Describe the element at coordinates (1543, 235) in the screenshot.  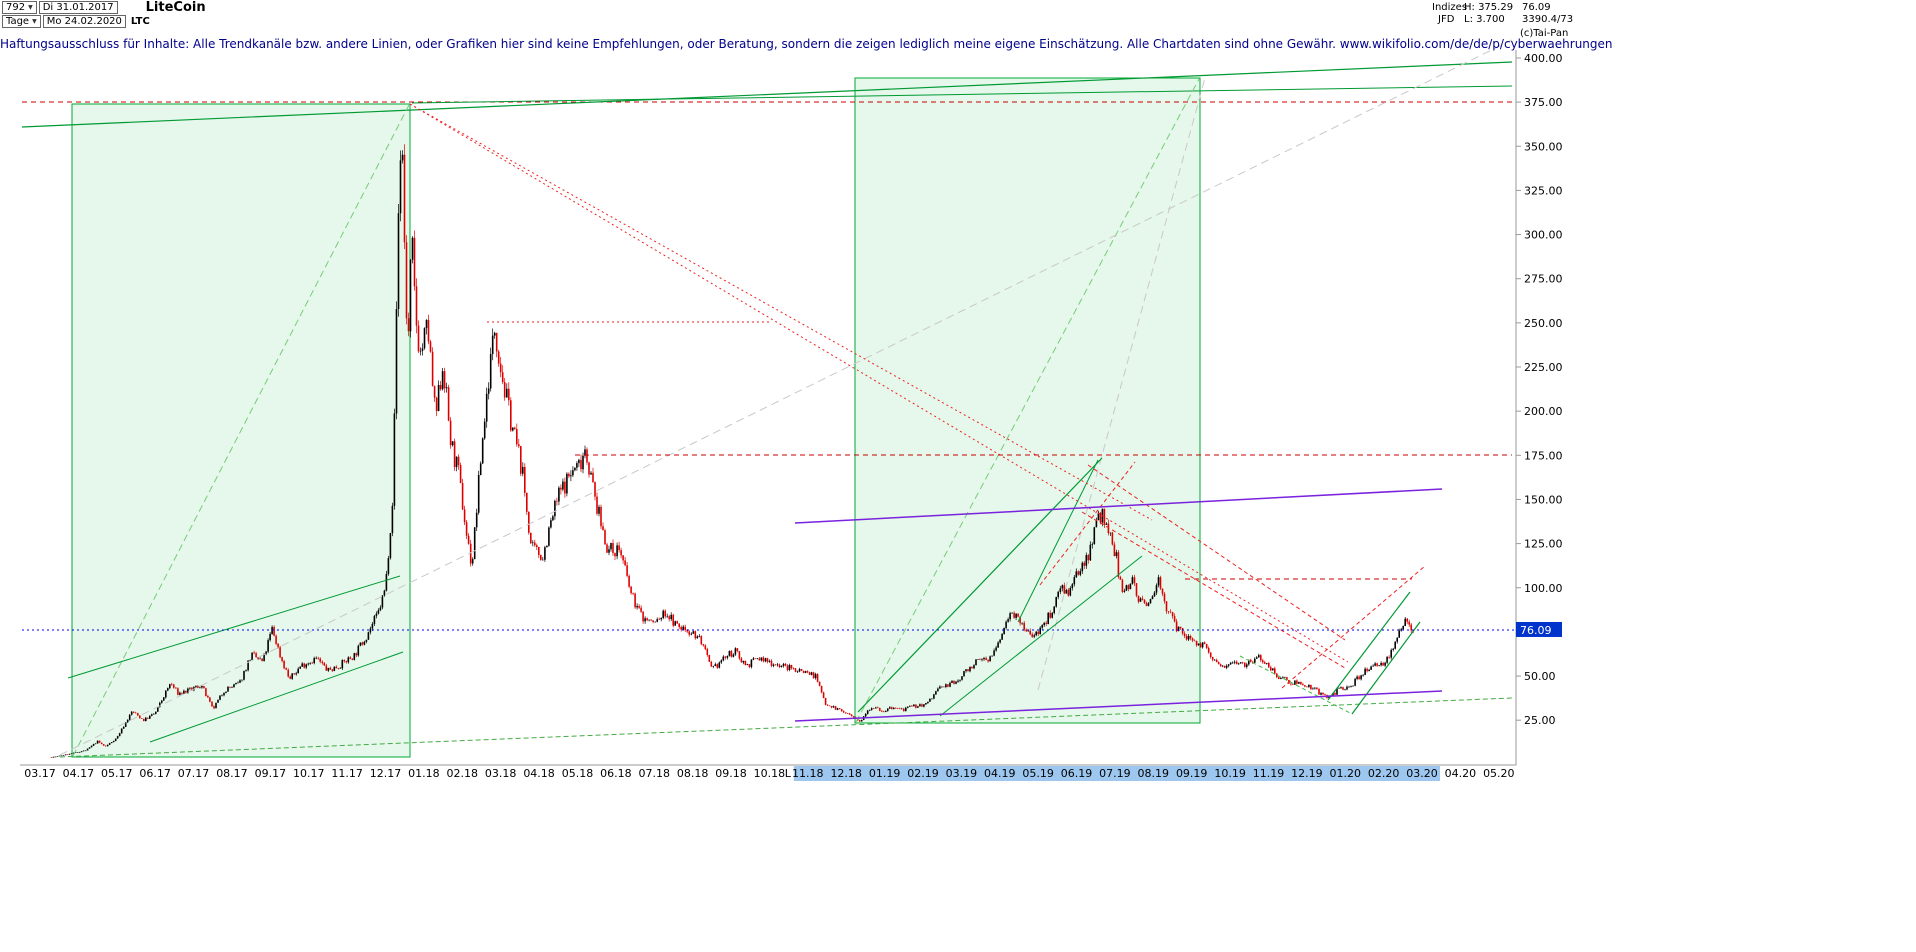
I see `svg-text: 300.00` at that location.